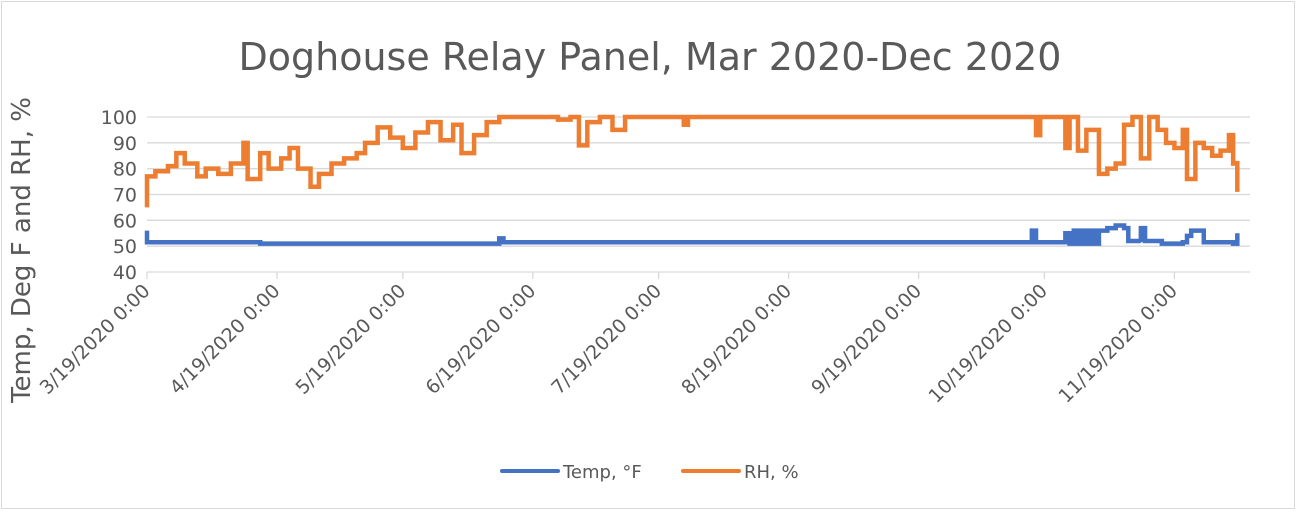 The width and height of the screenshot is (1300, 512). Describe the element at coordinates (95, 339) in the screenshot. I see `x-tick-label: 3/19/2020 0:00` at that location.